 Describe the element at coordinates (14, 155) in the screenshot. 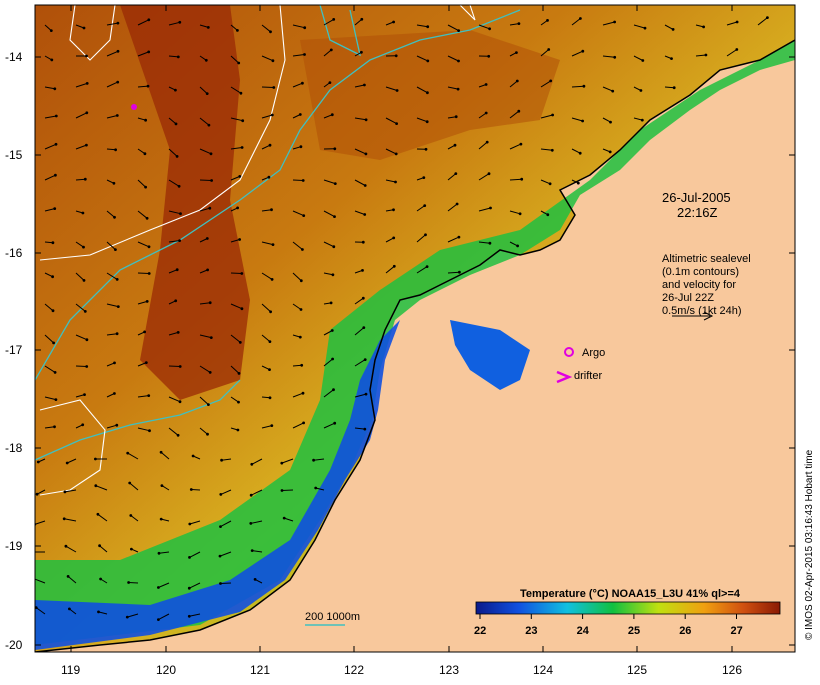

I see `latitude-label: -15` at that location.